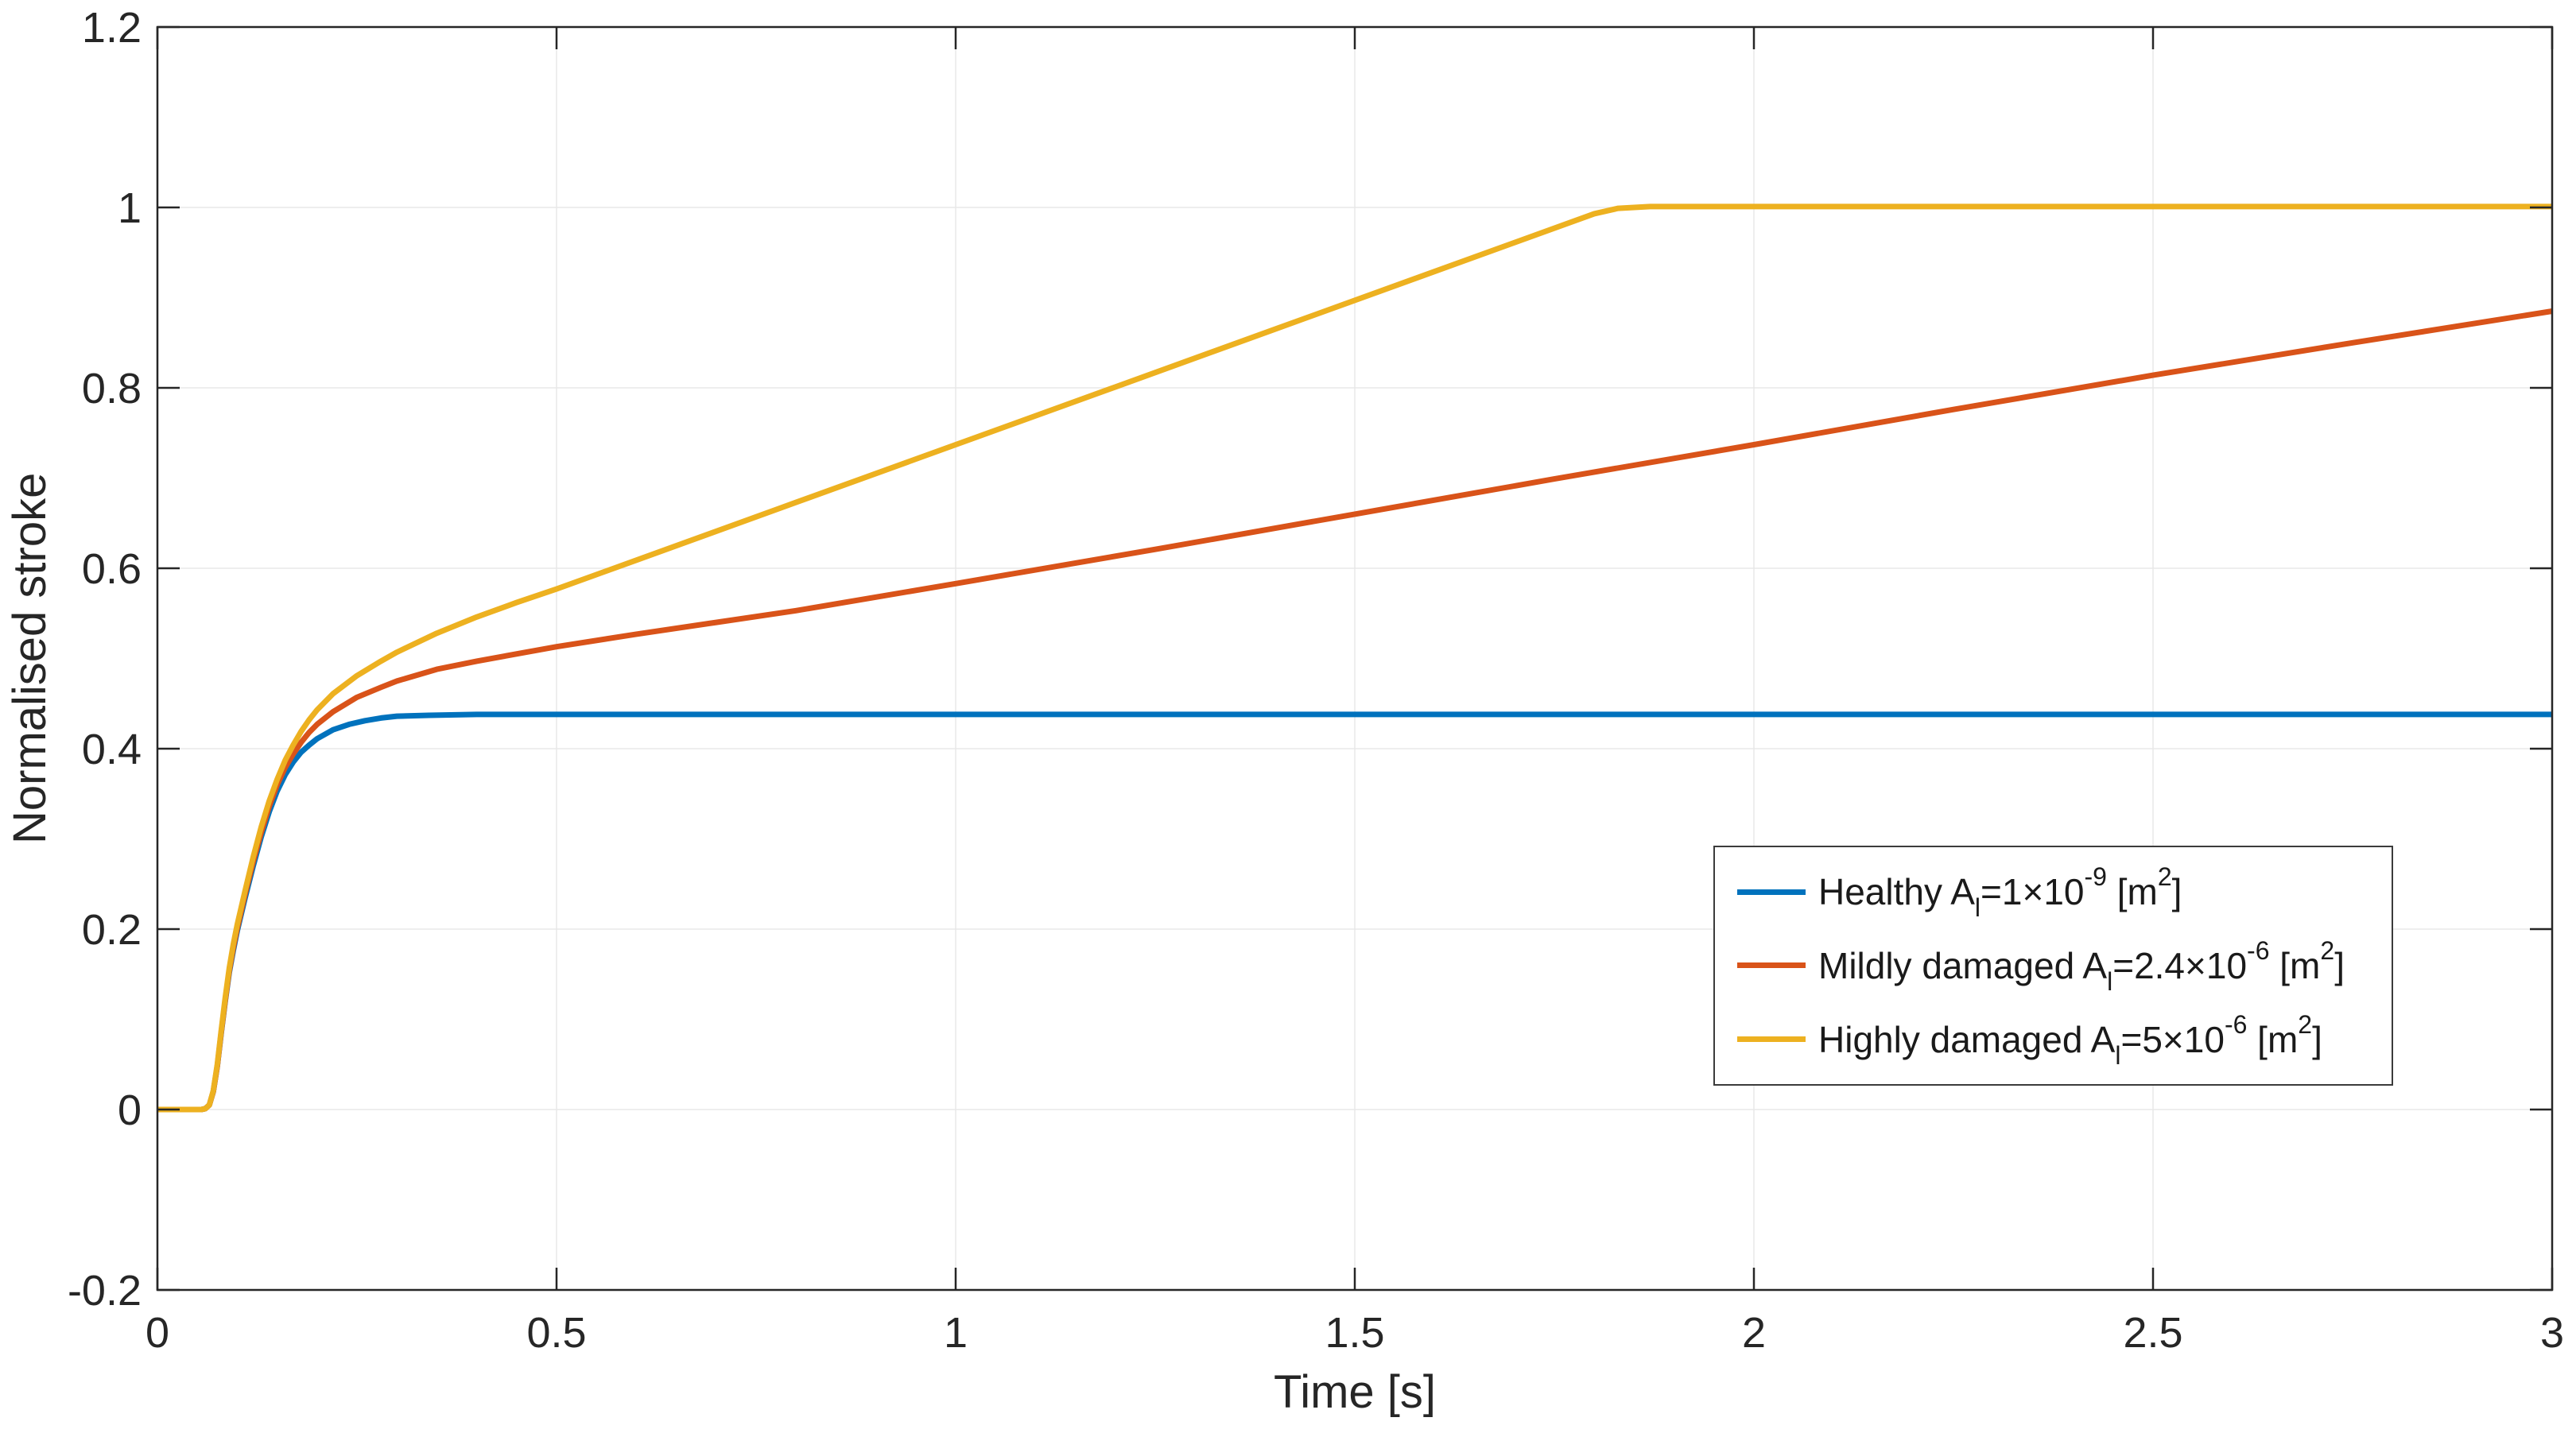 This screenshot has width=2576, height=1433. What do you see at coordinates (1771, 1039) in the screenshot?
I see `legend-line-sample-highly-damaged` at bounding box center [1771, 1039].